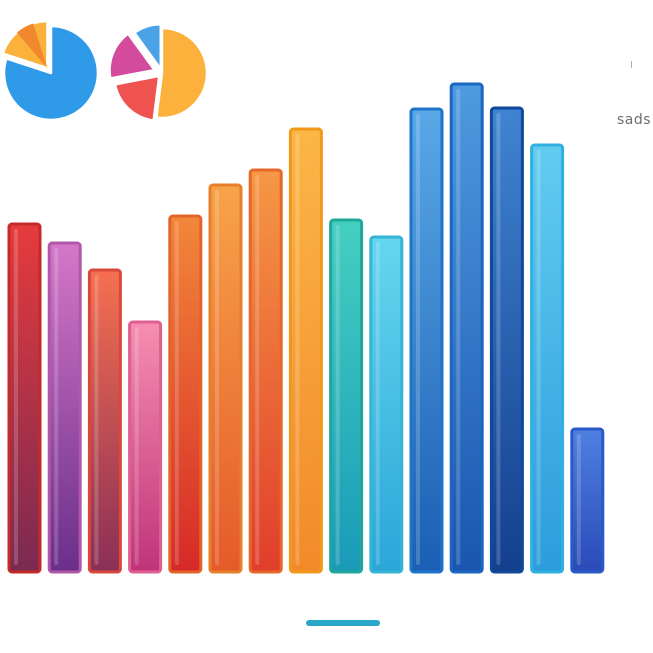  Describe the element at coordinates (105, 70) in the screenshot. I see `pie-charts` at that location.